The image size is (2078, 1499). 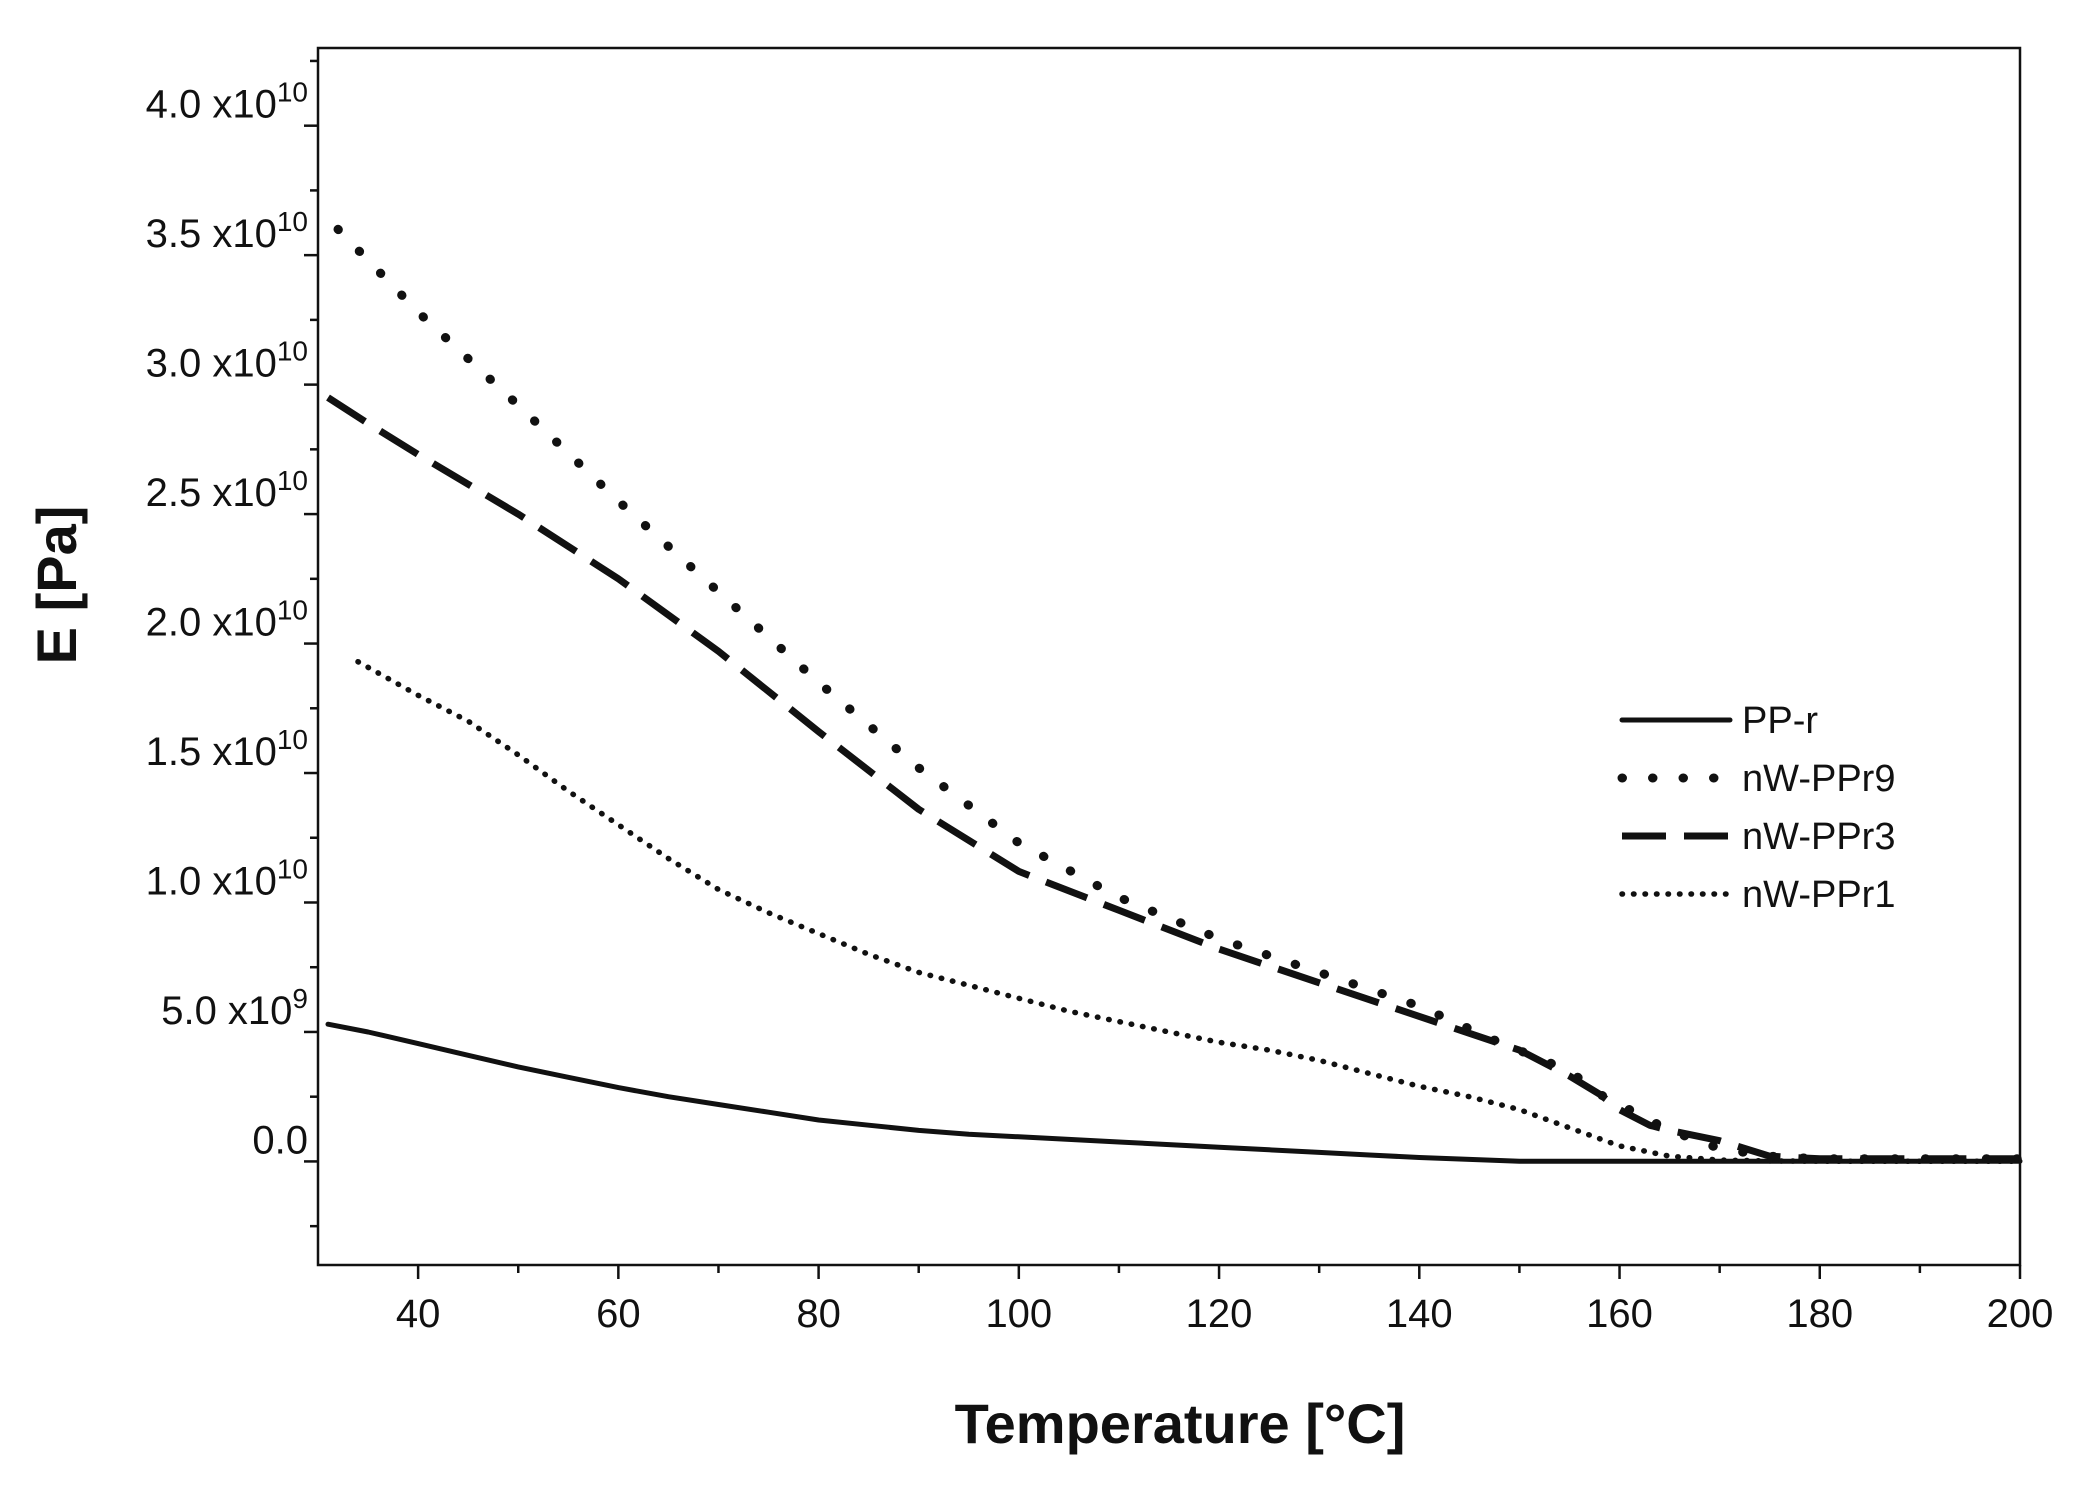 I want to click on x-tick-label: 200, so click(x=2020, y=1314).